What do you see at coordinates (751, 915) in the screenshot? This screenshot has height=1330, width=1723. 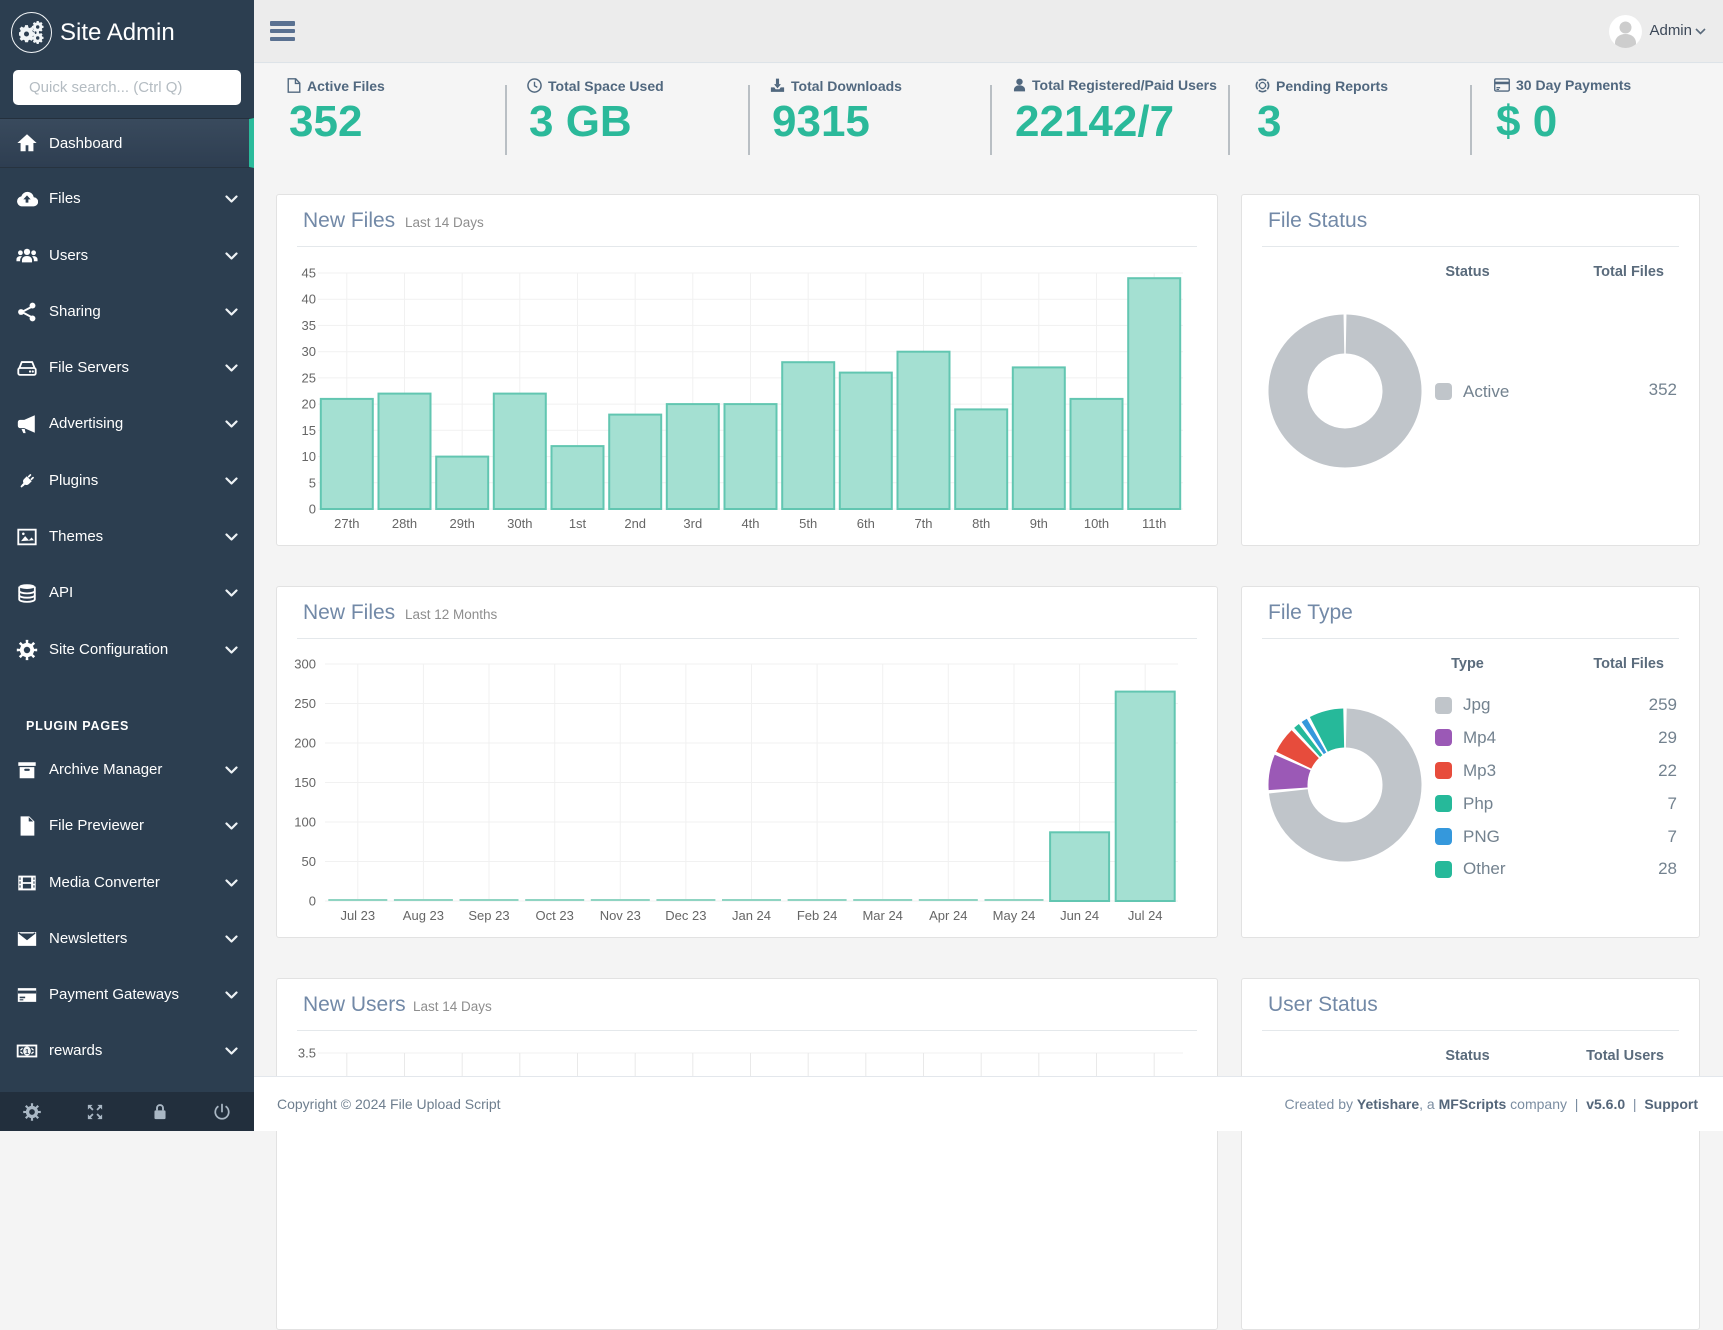 I see `svg-text: Jan 24` at bounding box center [751, 915].